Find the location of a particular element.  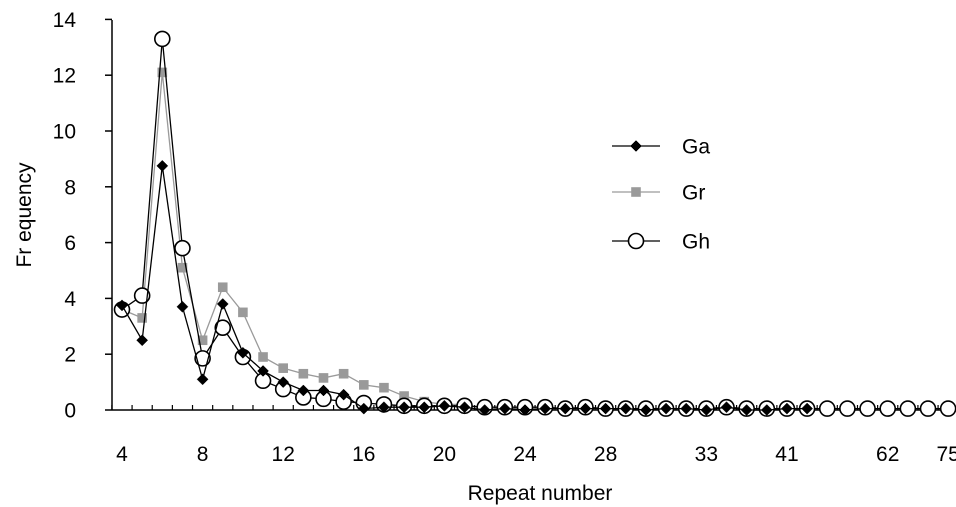

x-tick-label: 62 is located at coordinates (887, 454).